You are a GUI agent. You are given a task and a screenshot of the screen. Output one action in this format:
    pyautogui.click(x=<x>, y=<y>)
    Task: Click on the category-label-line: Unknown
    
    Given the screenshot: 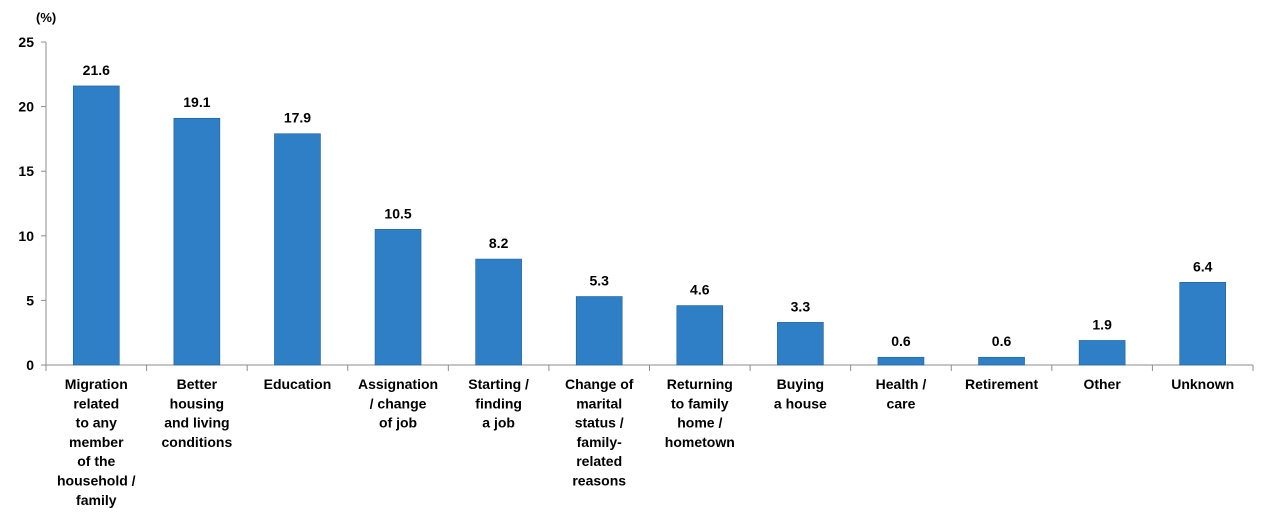 What is the action you would take?
    pyautogui.click(x=1202, y=384)
    